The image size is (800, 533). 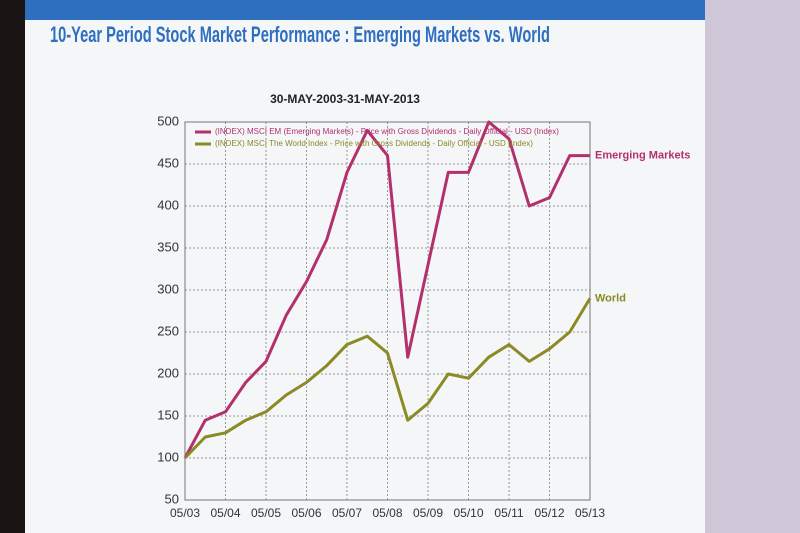 I want to click on series-annotation: Emerging Markets, so click(x=642, y=156).